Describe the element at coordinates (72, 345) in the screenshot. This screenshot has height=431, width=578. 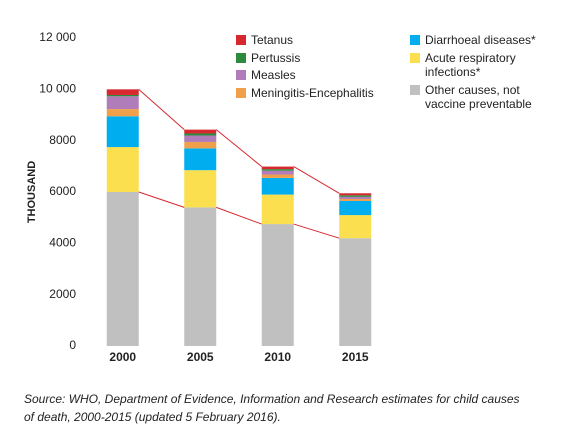
I see `y-tick-label: 0` at that location.